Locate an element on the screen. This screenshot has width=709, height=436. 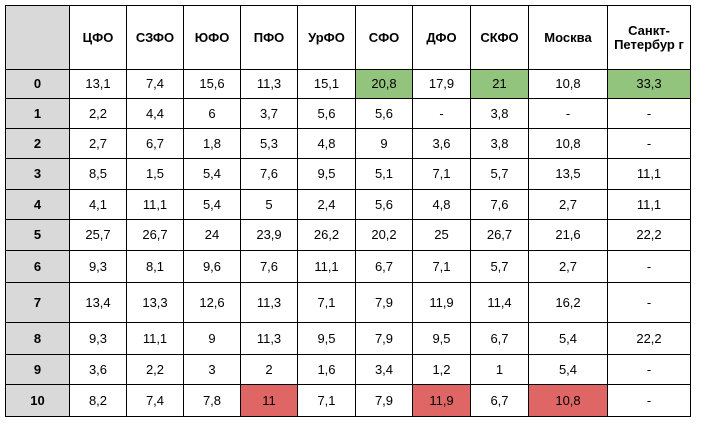
table-cell: 4,4 is located at coordinates (155, 113).